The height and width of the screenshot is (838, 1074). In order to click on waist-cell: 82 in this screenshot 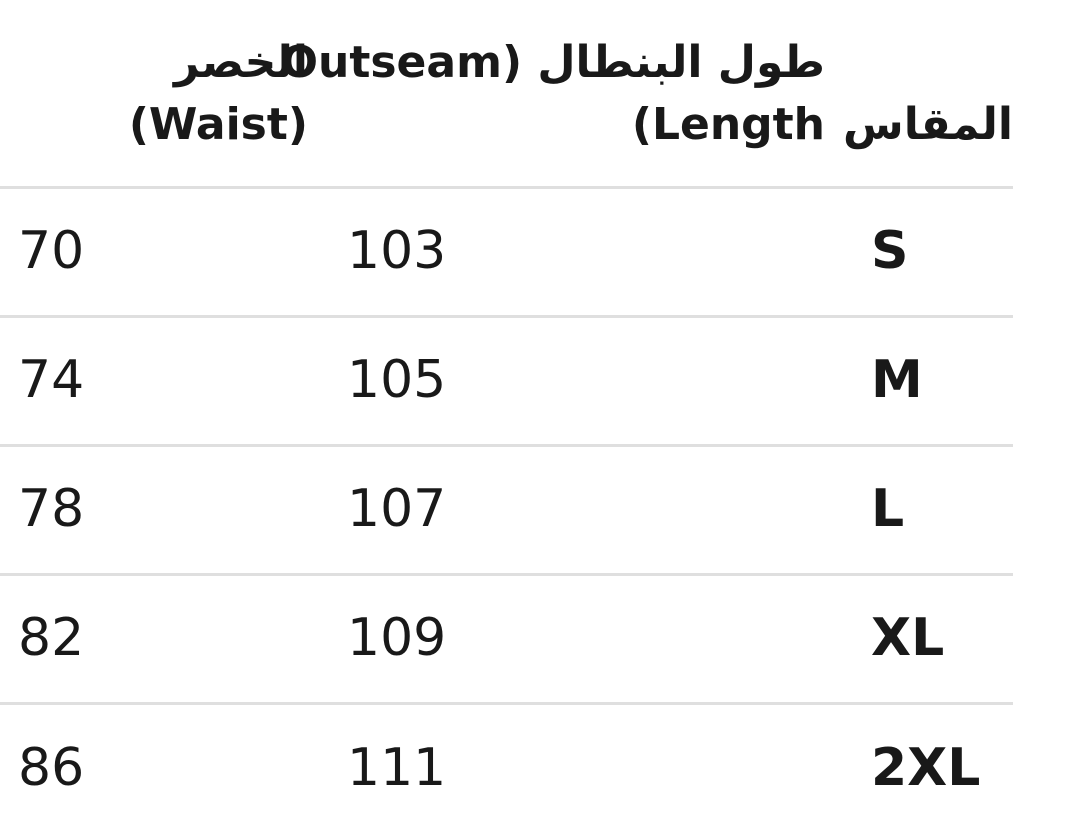, I will do `click(160, 637)`.